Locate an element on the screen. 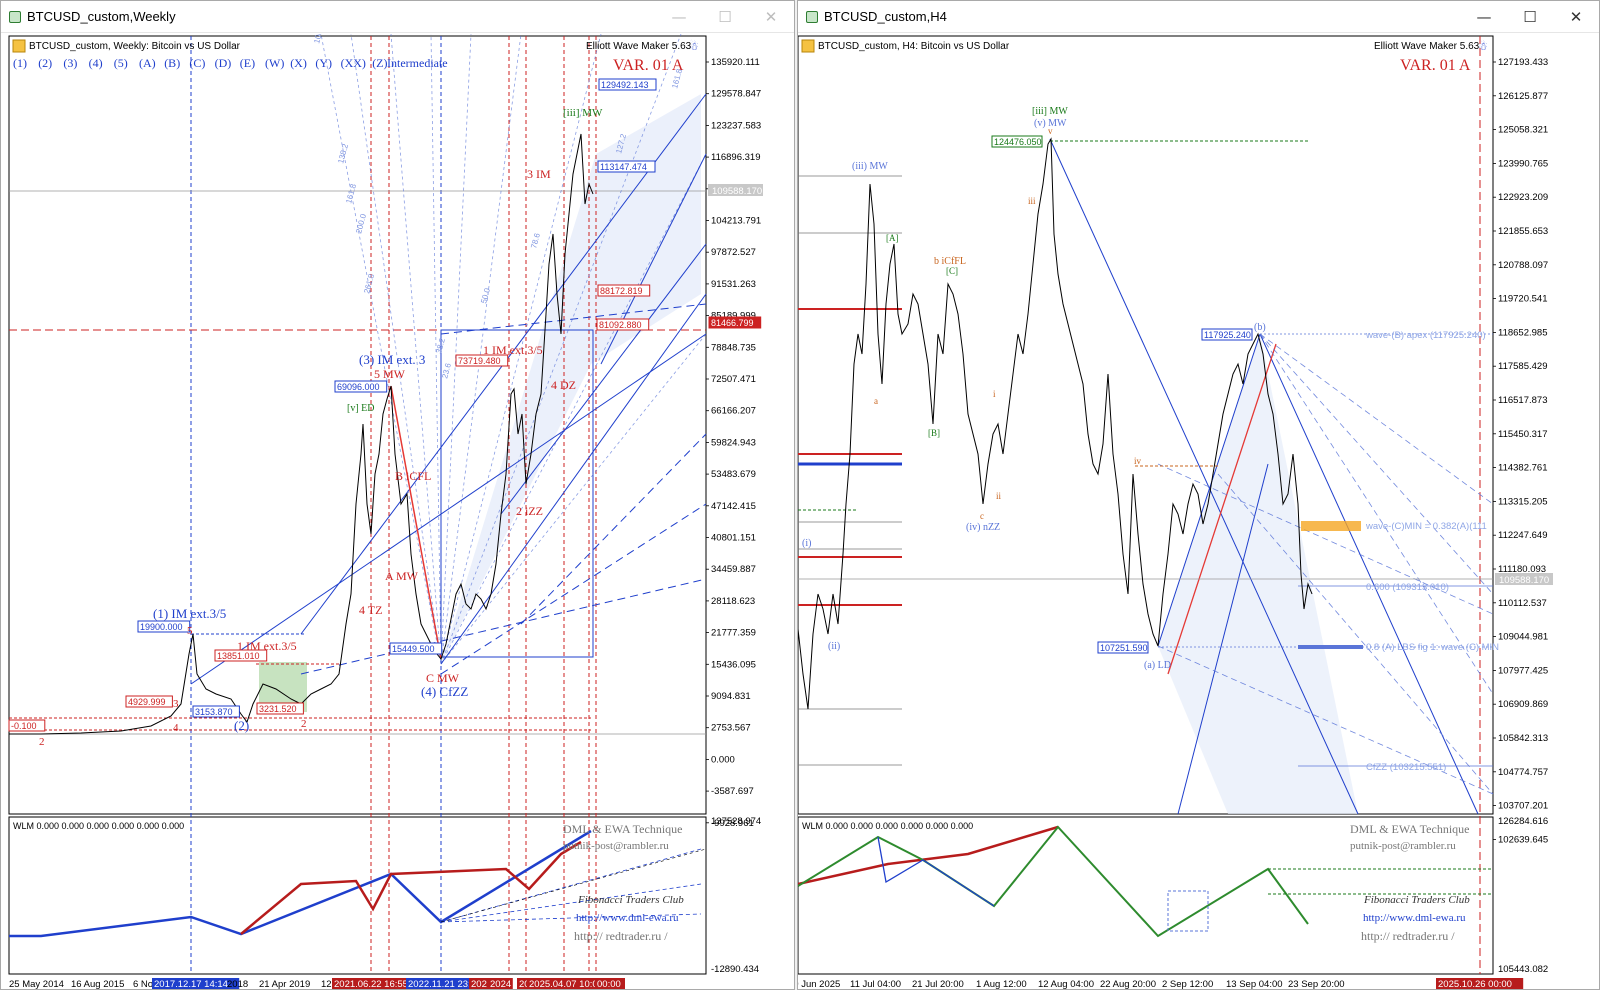 This screenshot has height=990, width=1600. wave-button-0: (1) is located at coordinates (20, 63).